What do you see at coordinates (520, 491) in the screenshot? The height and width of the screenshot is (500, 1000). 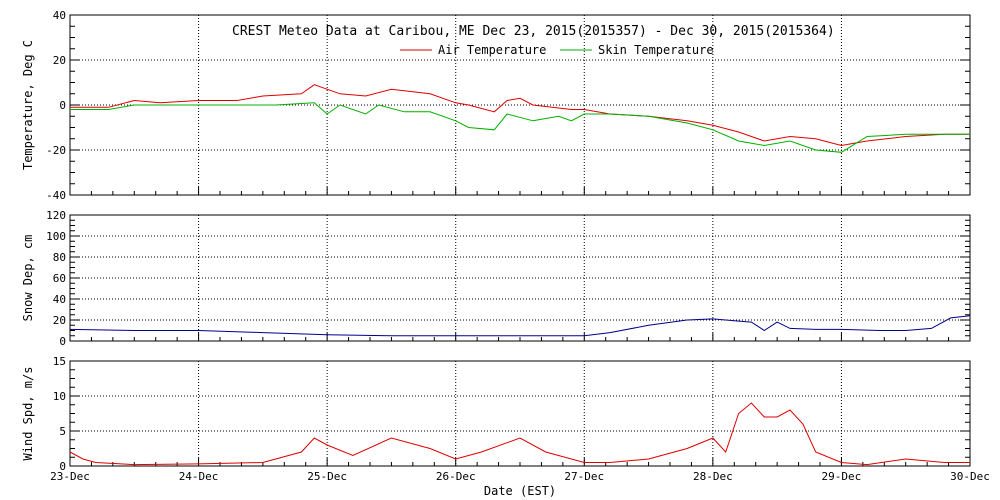 I see `x-axis-label: Date (EST)` at bounding box center [520, 491].